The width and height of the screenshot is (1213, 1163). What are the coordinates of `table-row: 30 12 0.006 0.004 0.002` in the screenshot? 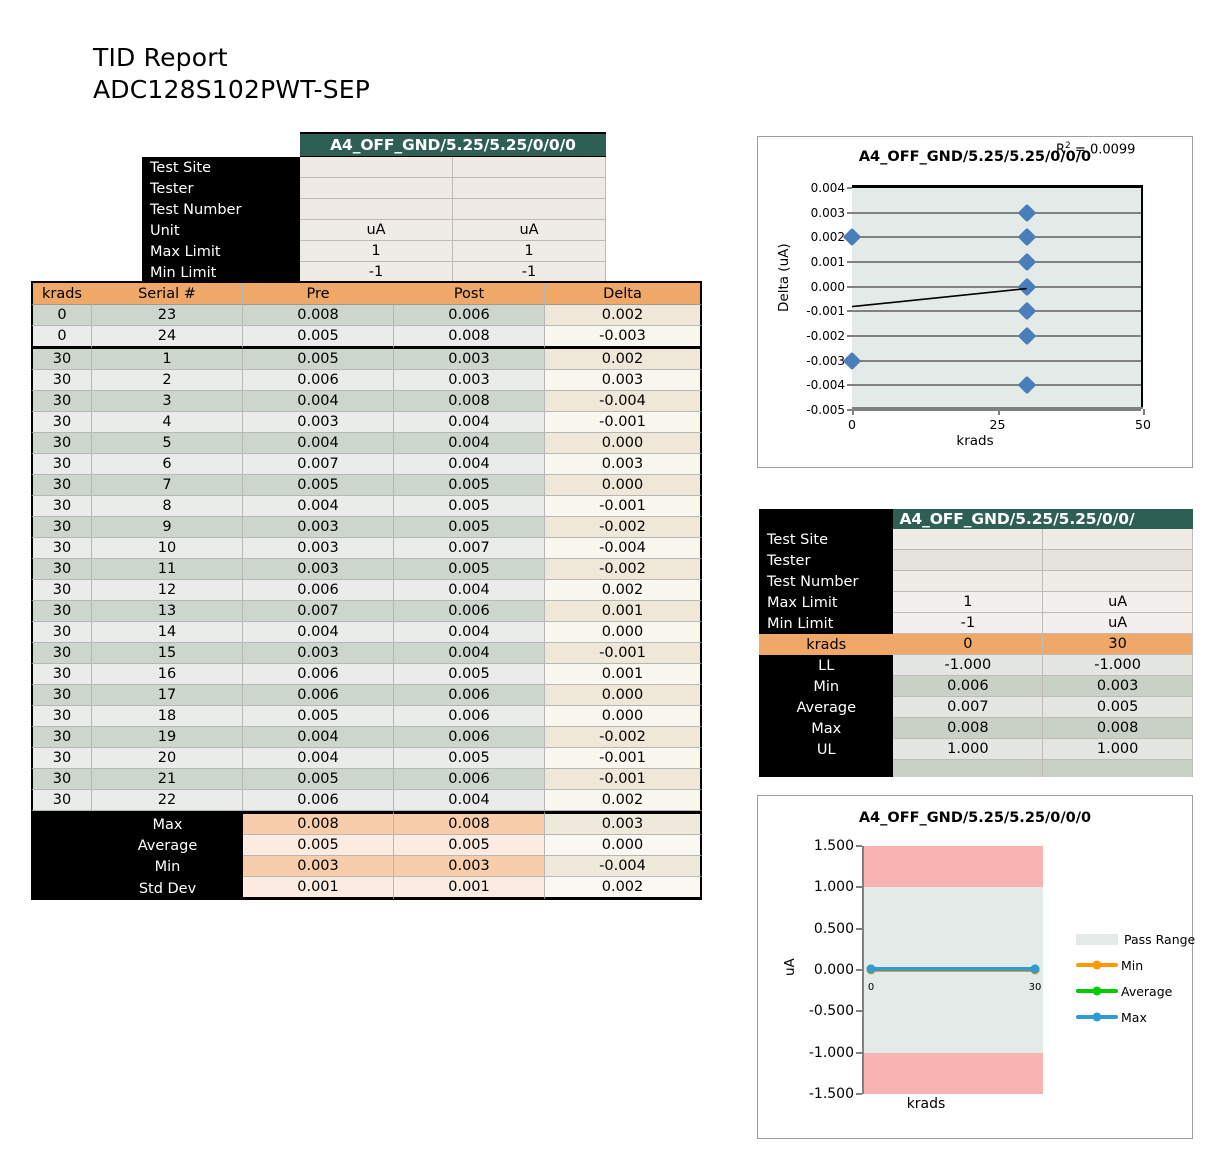 It's located at (366, 590).